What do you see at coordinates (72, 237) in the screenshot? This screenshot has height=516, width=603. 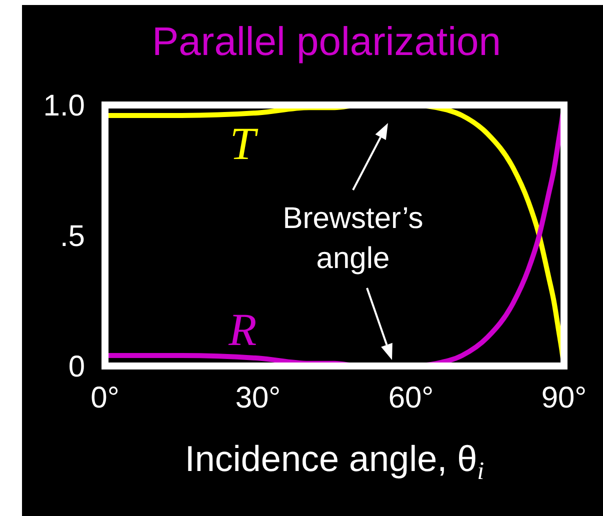 I see `y-tick-label: .5` at bounding box center [72, 237].